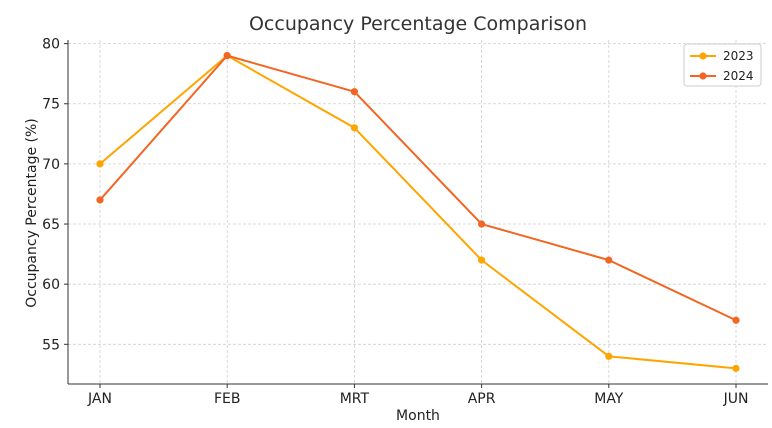 The width and height of the screenshot is (772, 428). I want to click on data-point-2023-apr, so click(482, 260).